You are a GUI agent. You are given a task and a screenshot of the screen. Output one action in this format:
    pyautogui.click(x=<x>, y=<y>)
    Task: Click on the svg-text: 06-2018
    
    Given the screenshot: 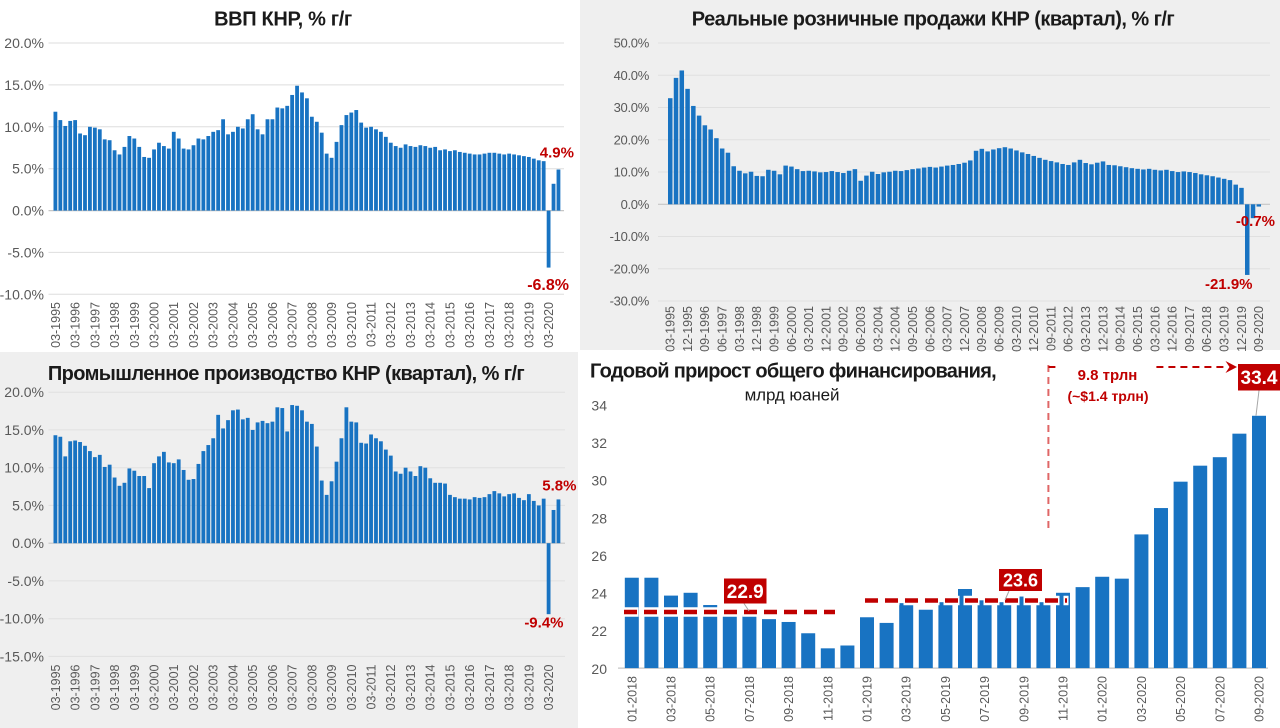 What is the action you would take?
    pyautogui.click(x=1207, y=329)
    